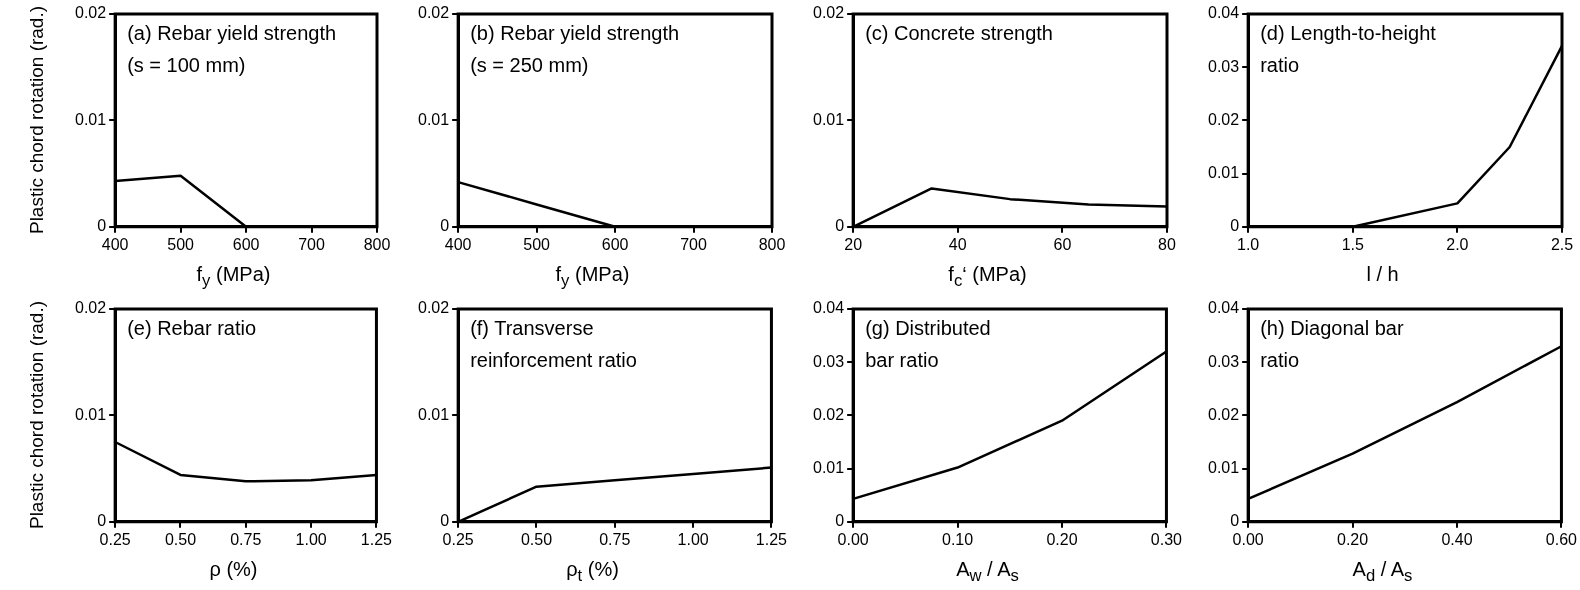 Image resolution: width=1580 pixels, height=590 pixels. I want to click on annotation: bar ratio, so click(902, 359).